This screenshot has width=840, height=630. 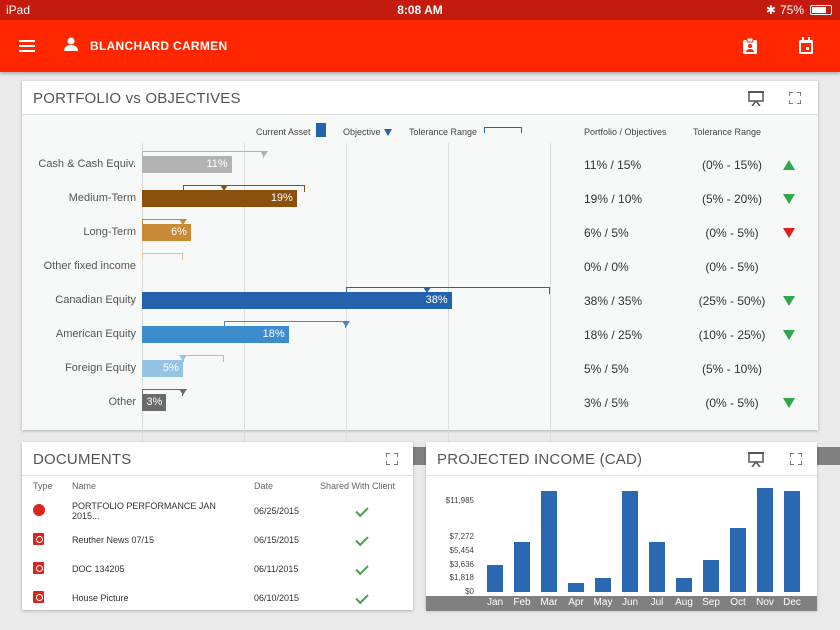 What do you see at coordinates (159, 46) in the screenshot?
I see `client-name: BLANCHARD CARMEN` at bounding box center [159, 46].